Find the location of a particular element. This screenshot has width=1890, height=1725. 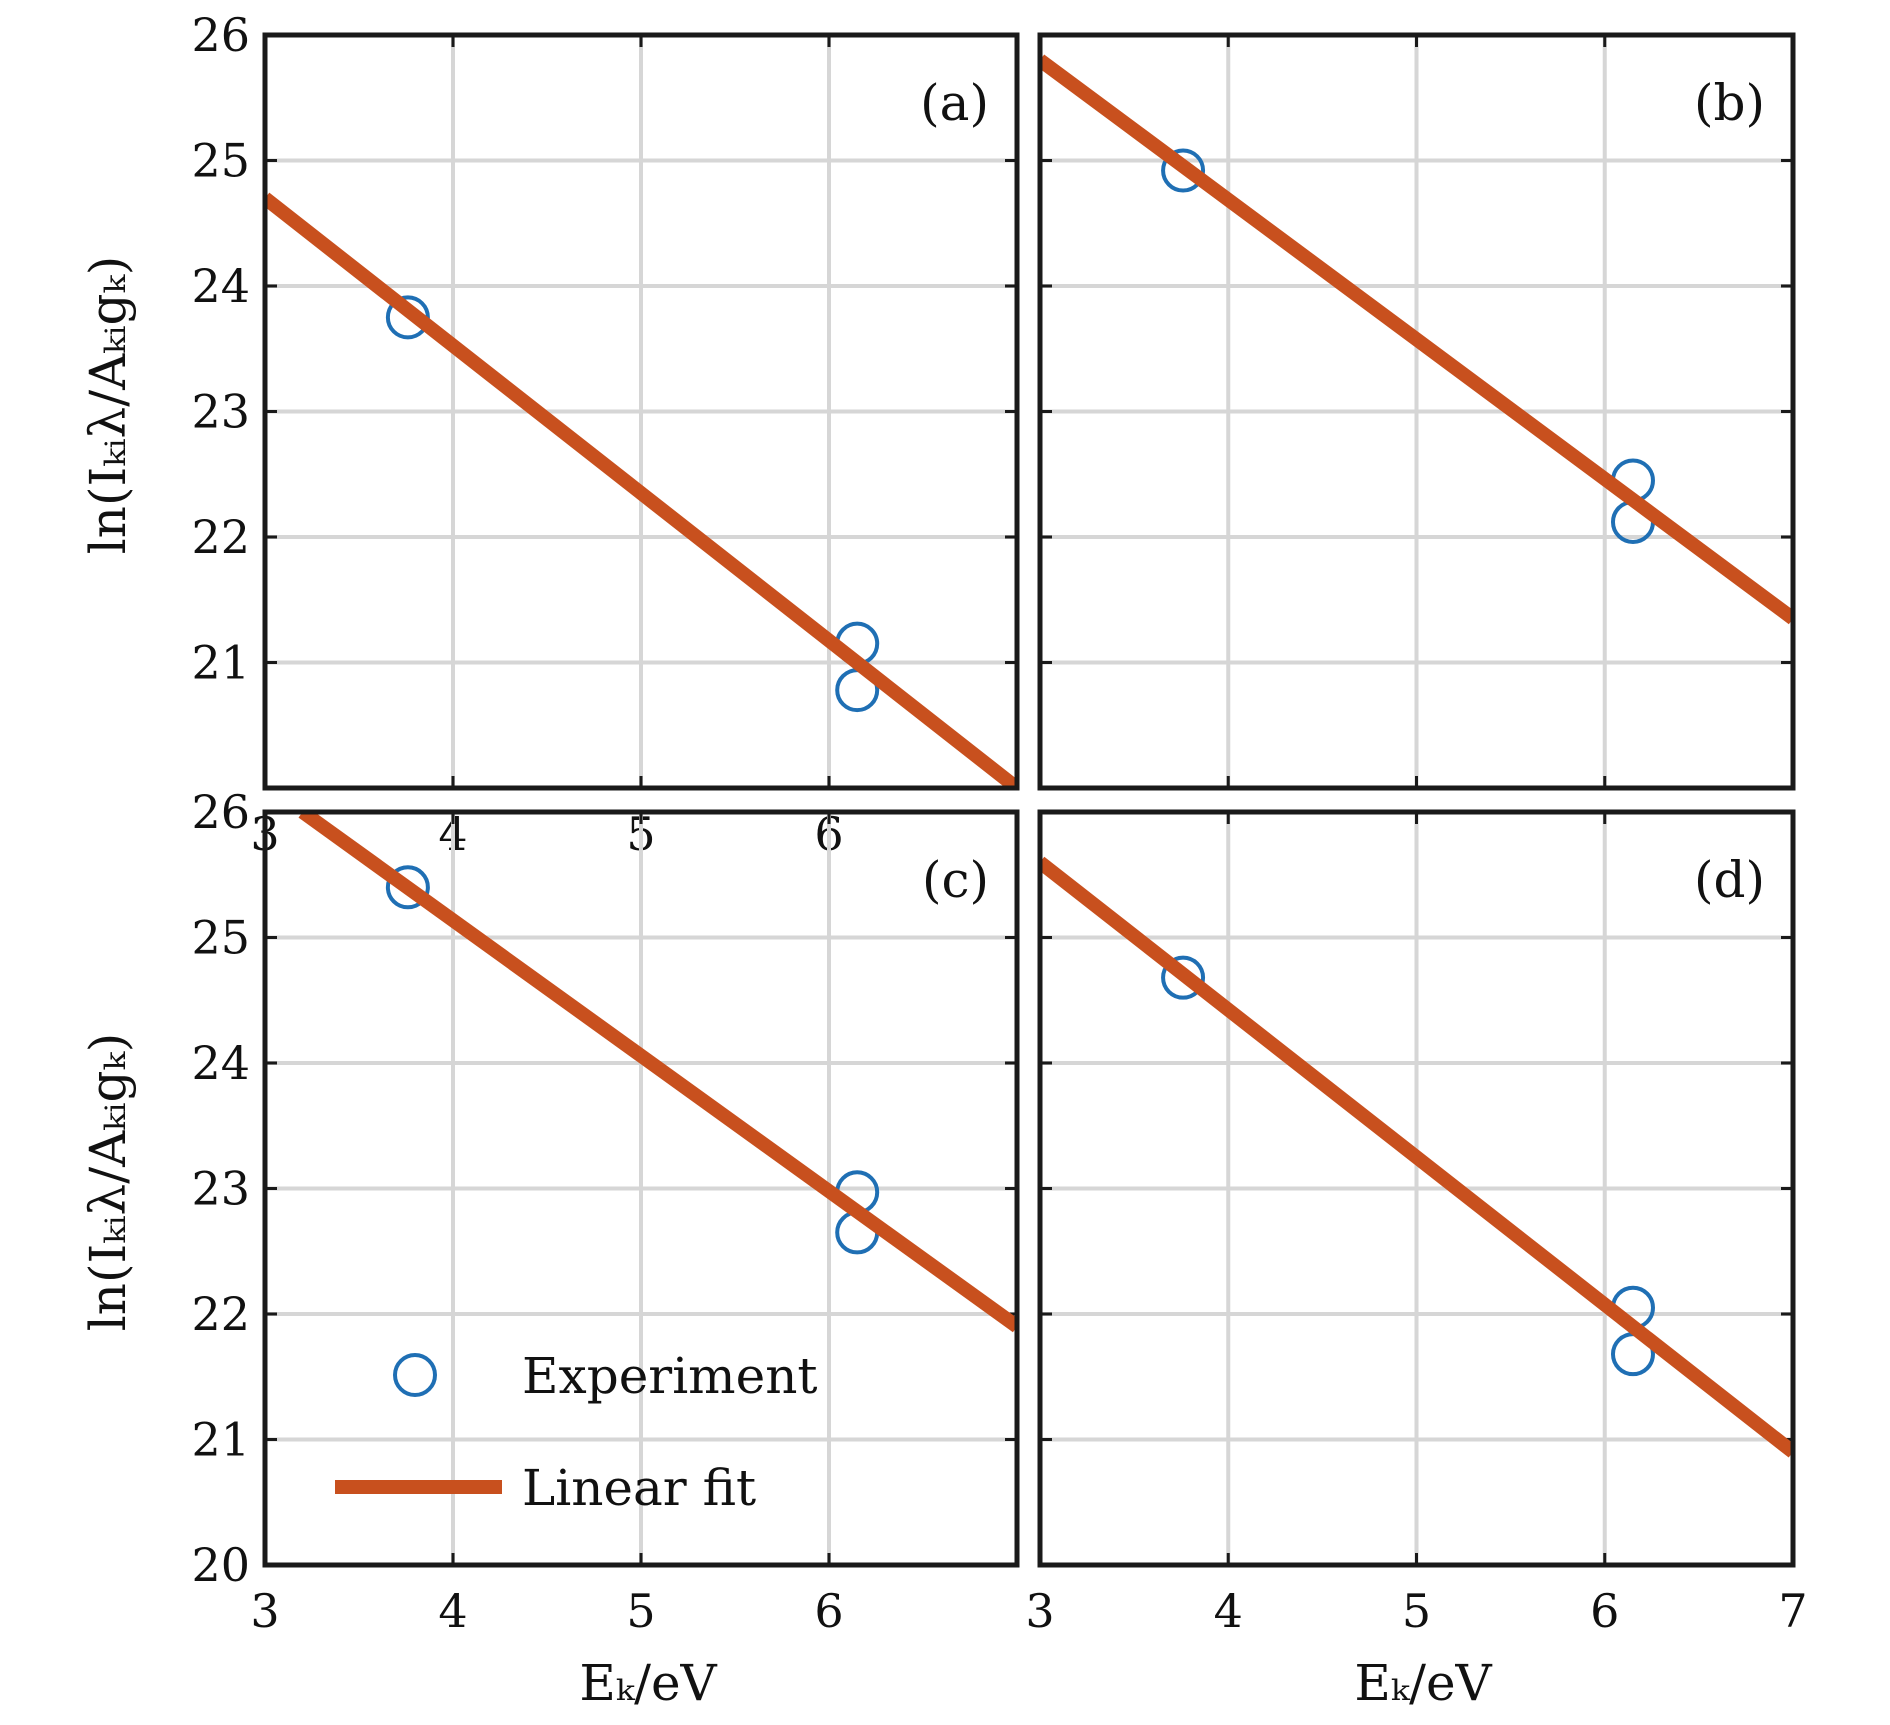

panel-a-ytick-label: 23 is located at coordinates (220, 412).